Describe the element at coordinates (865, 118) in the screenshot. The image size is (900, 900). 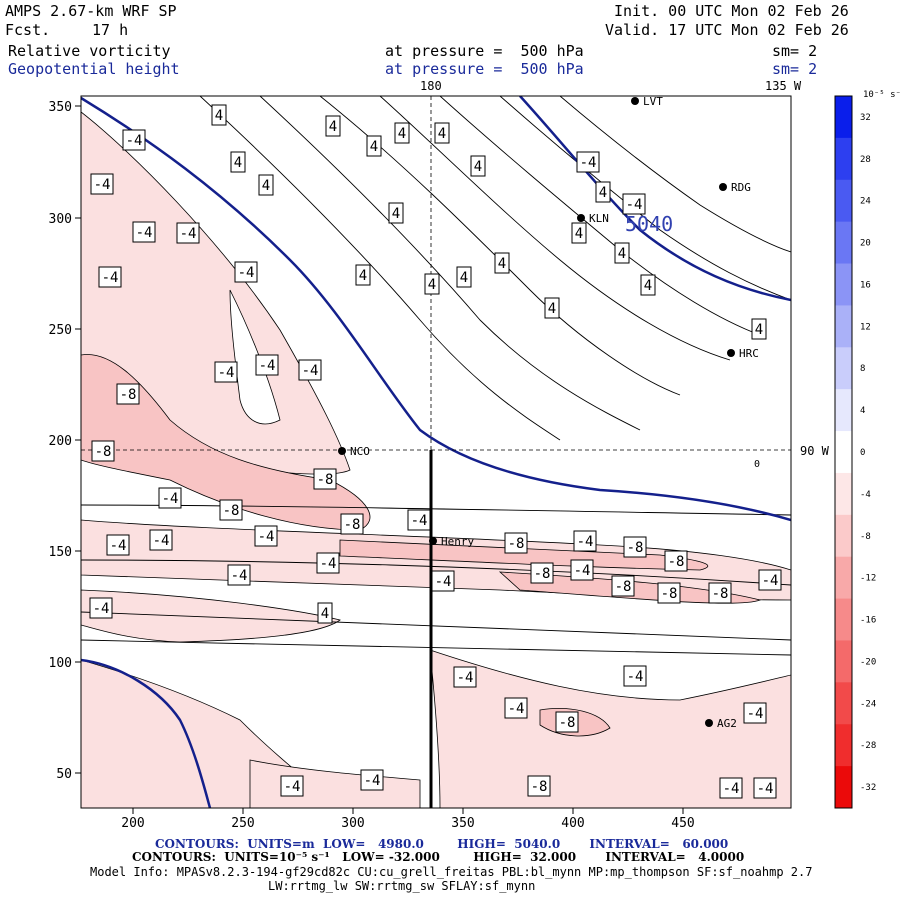
I see `colorbar-label: 32` at that location.